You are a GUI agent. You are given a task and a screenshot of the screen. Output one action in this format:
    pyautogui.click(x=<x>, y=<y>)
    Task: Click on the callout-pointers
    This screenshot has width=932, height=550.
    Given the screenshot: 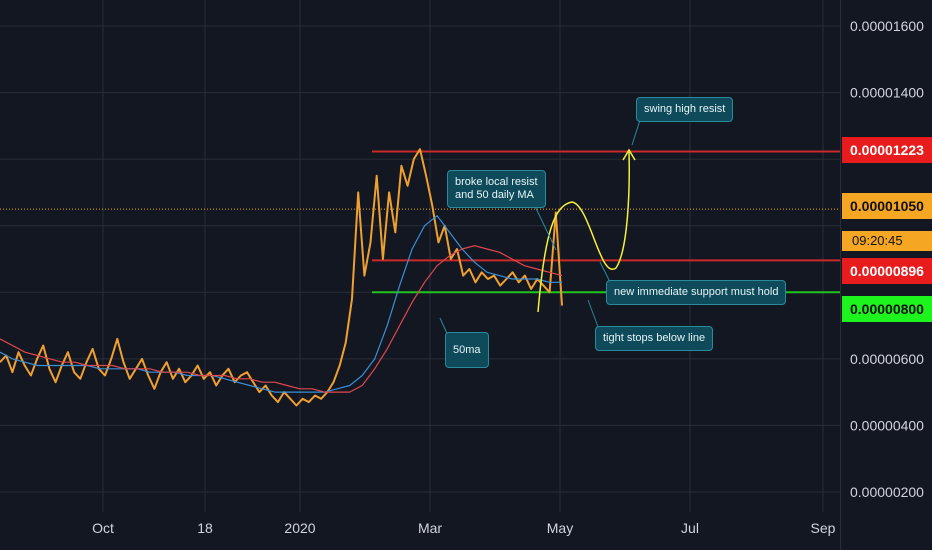 What is the action you would take?
    pyautogui.click(x=540, y=230)
    